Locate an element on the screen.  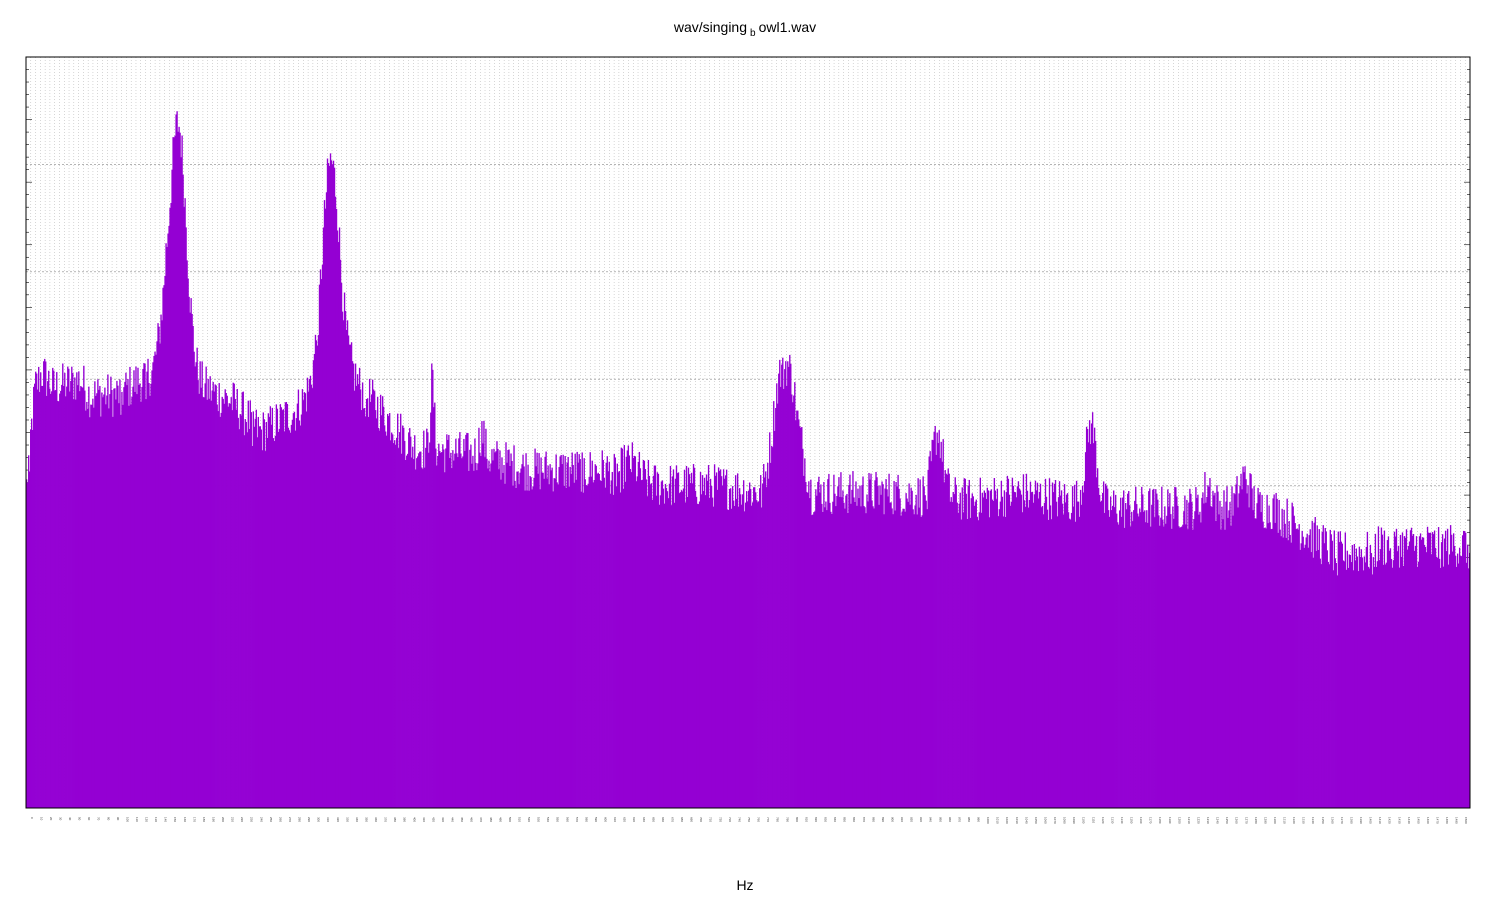
x-tick-label: 710 is located at coordinates (711, 819).